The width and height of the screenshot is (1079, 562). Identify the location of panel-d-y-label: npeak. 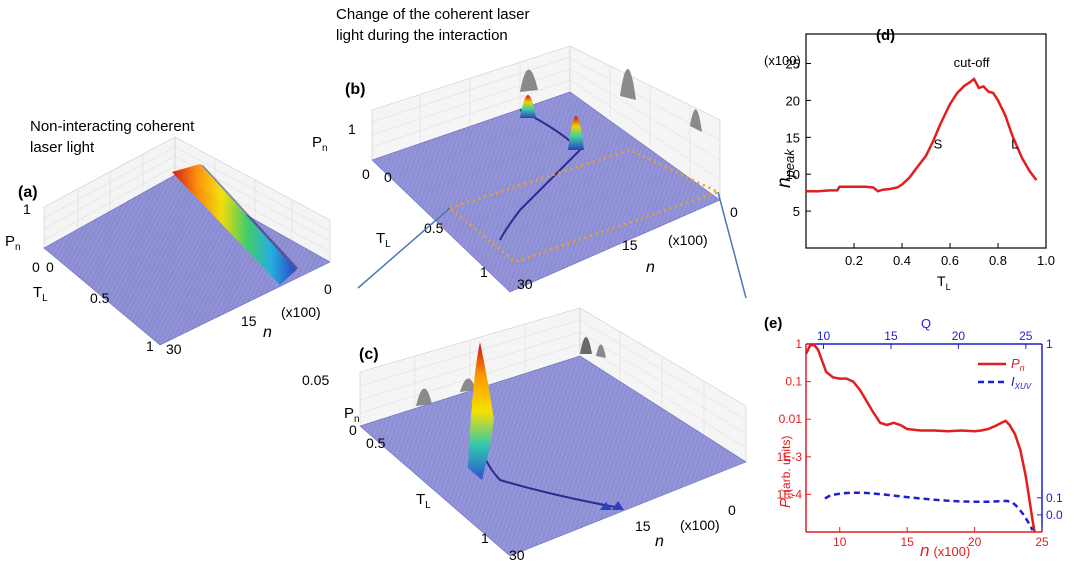
(785, 168).